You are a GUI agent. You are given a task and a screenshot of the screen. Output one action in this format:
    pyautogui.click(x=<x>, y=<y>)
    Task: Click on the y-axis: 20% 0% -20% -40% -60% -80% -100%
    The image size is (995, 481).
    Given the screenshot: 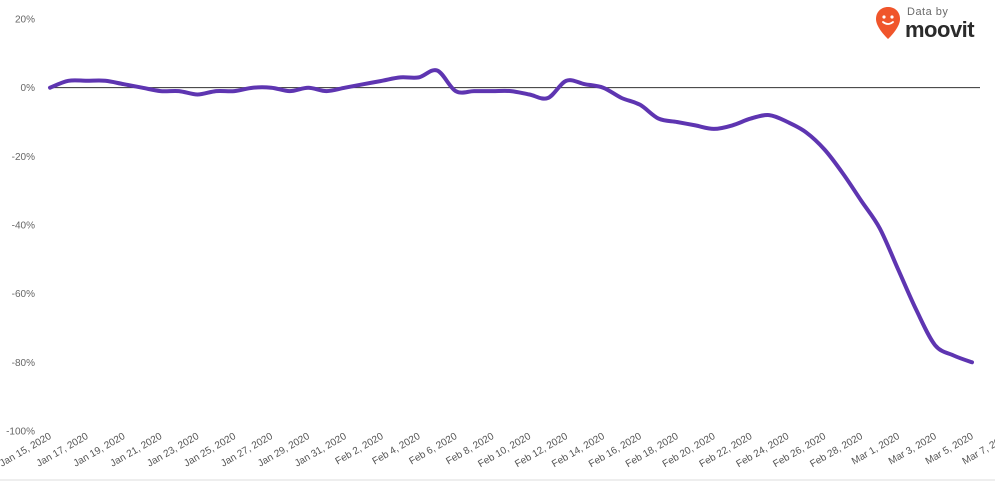 What is the action you would take?
    pyautogui.click(x=20, y=226)
    